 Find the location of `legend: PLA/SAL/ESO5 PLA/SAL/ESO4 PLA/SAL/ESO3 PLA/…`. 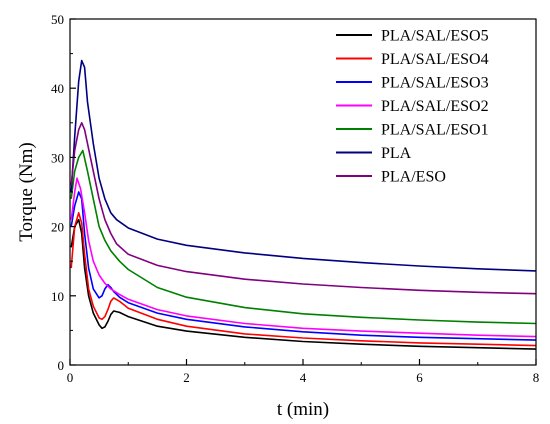

legend: PLA/SAL/ESO5 PLA/SAL/ESO4 PLA/SAL/ESO3 PLA/… is located at coordinates (412, 107).